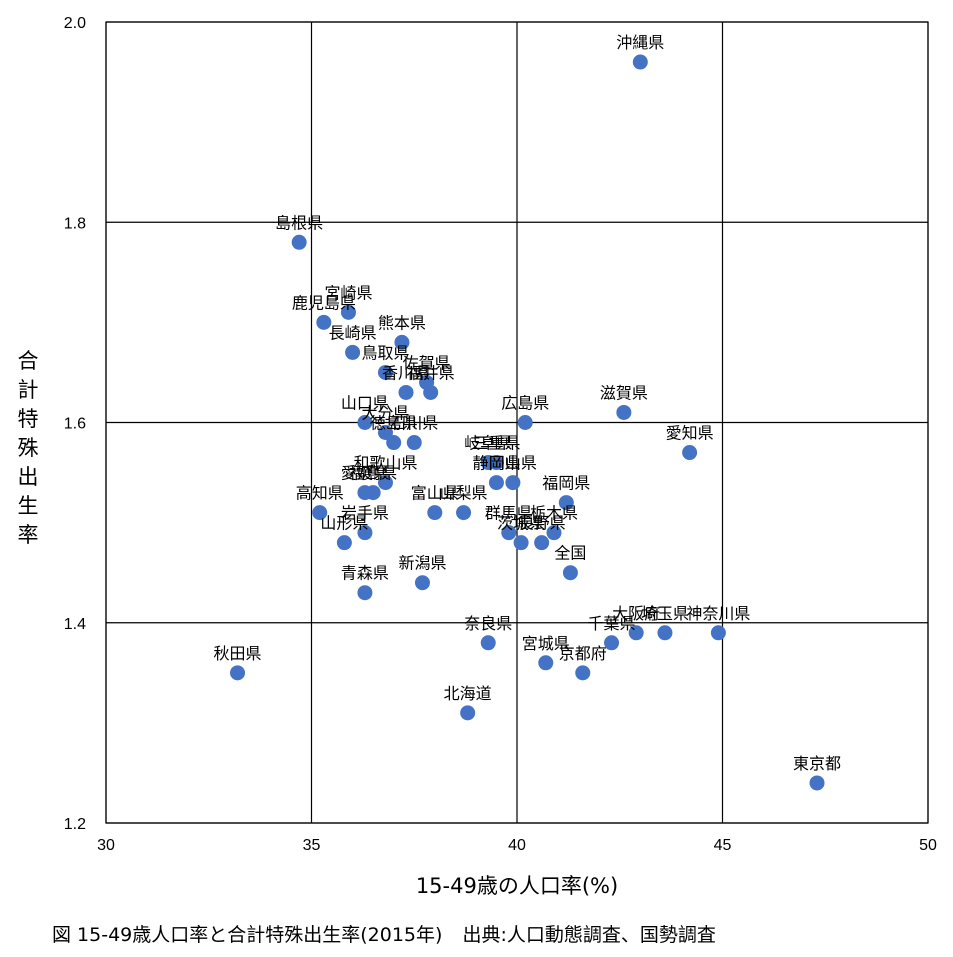  Describe the element at coordinates (365, 513) in the screenshot. I see `point-label: 岩手県` at that location.